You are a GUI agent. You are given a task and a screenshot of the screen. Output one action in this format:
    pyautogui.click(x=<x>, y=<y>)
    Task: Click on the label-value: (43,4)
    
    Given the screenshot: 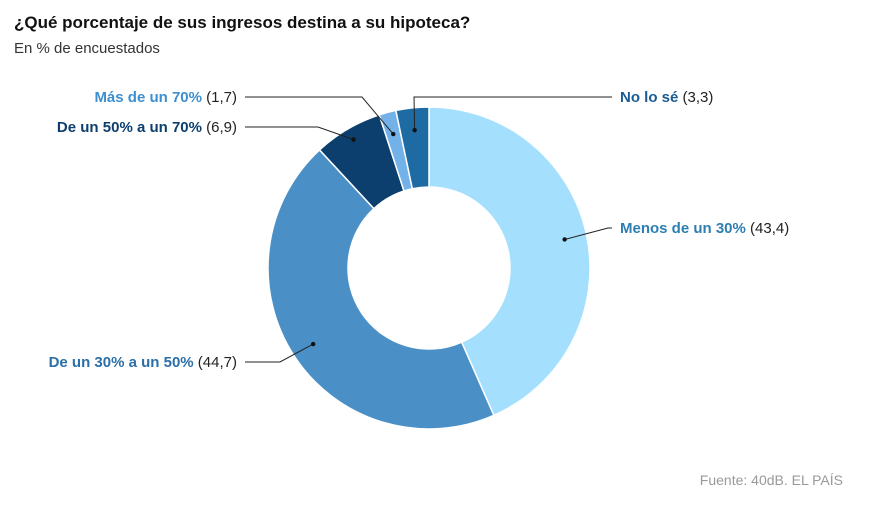 What is the action you would take?
    pyautogui.click(x=767, y=228)
    